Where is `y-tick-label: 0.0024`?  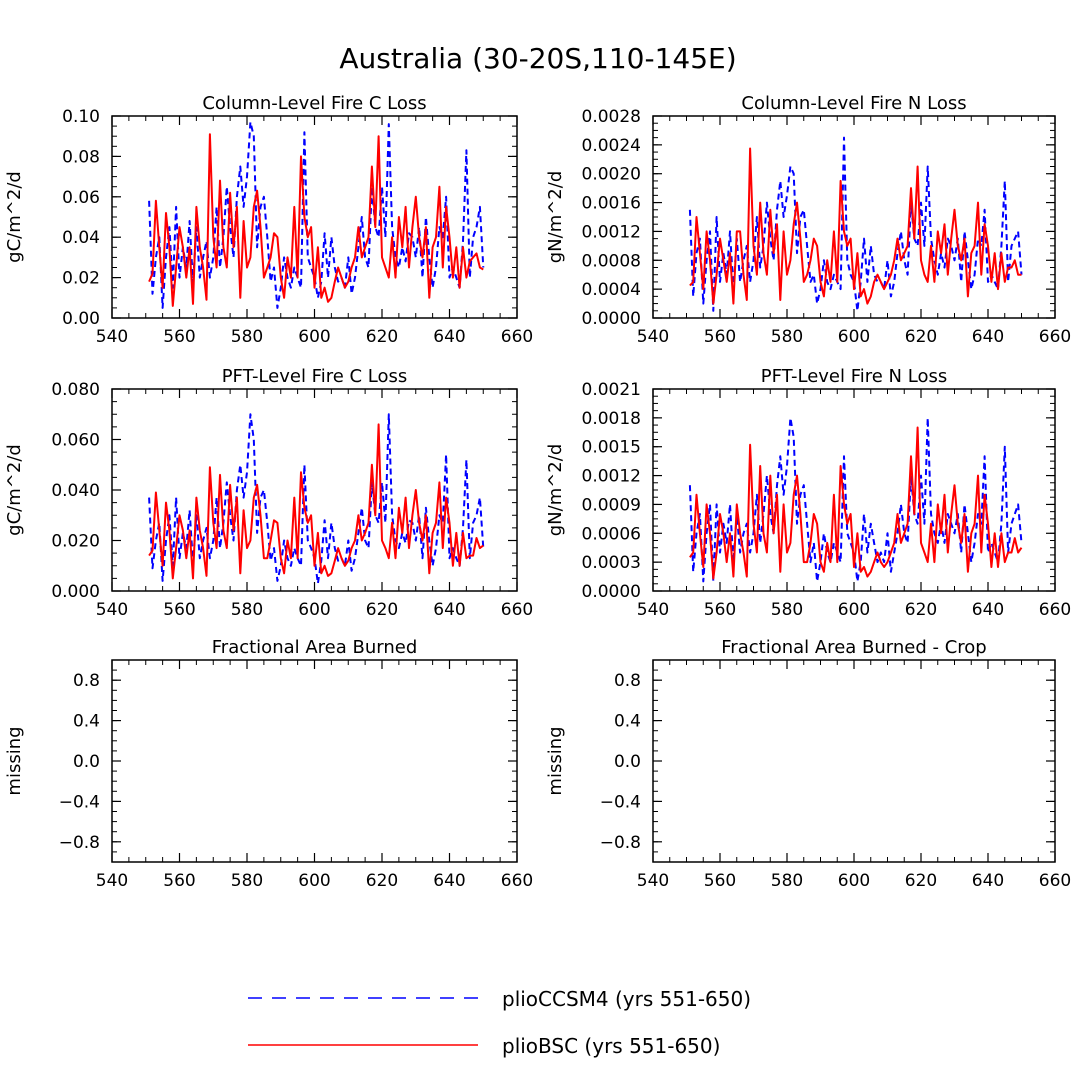
y-tick-label: 0.0024 is located at coordinates (611, 146).